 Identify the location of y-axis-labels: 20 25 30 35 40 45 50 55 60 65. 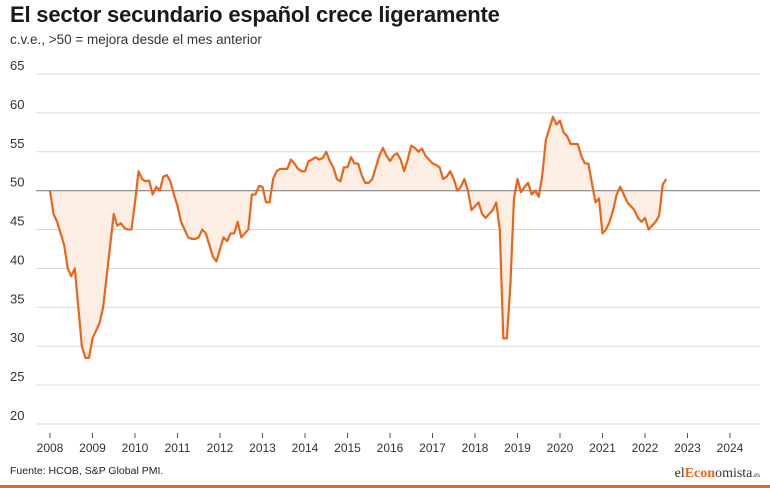
(17, 240).